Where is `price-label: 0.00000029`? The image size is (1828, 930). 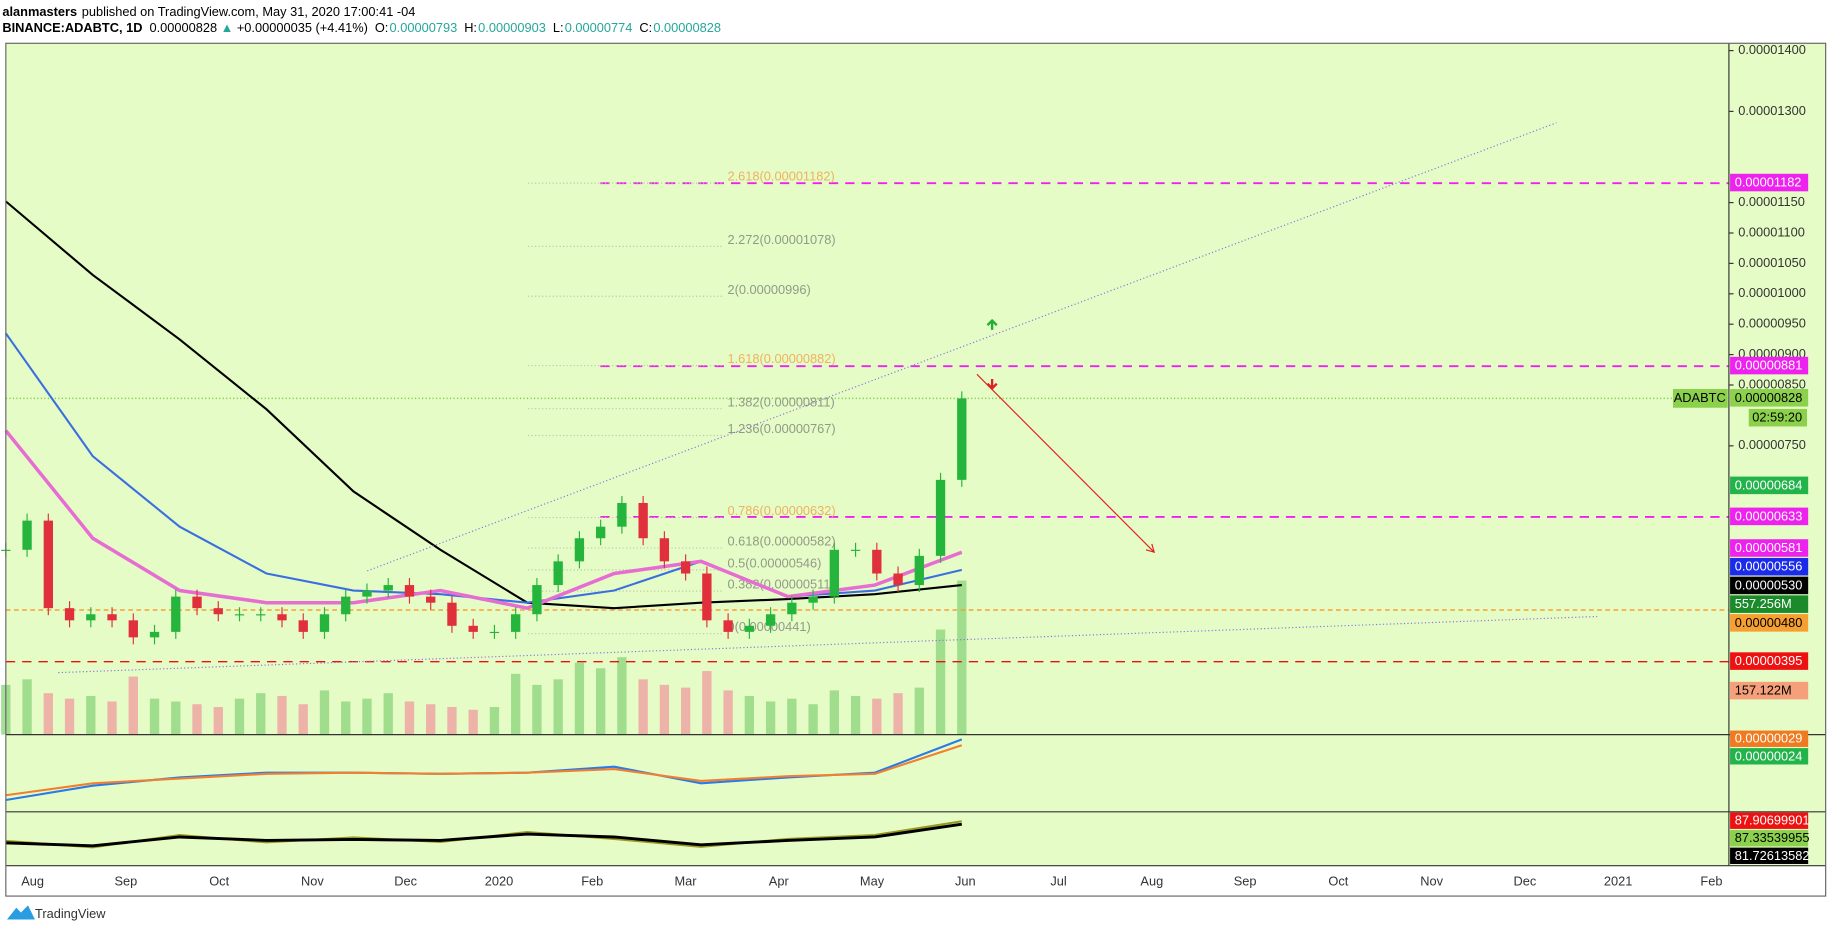 price-label: 0.00000029 is located at coordinates (1769, 738).